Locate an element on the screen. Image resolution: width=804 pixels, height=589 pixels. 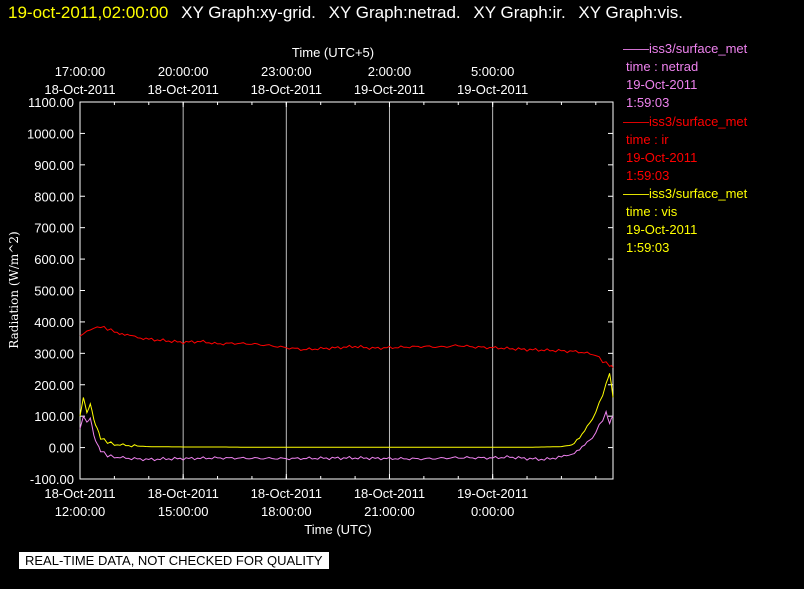
y-tick-label: 500.00 is located at coordinates (54, 291).